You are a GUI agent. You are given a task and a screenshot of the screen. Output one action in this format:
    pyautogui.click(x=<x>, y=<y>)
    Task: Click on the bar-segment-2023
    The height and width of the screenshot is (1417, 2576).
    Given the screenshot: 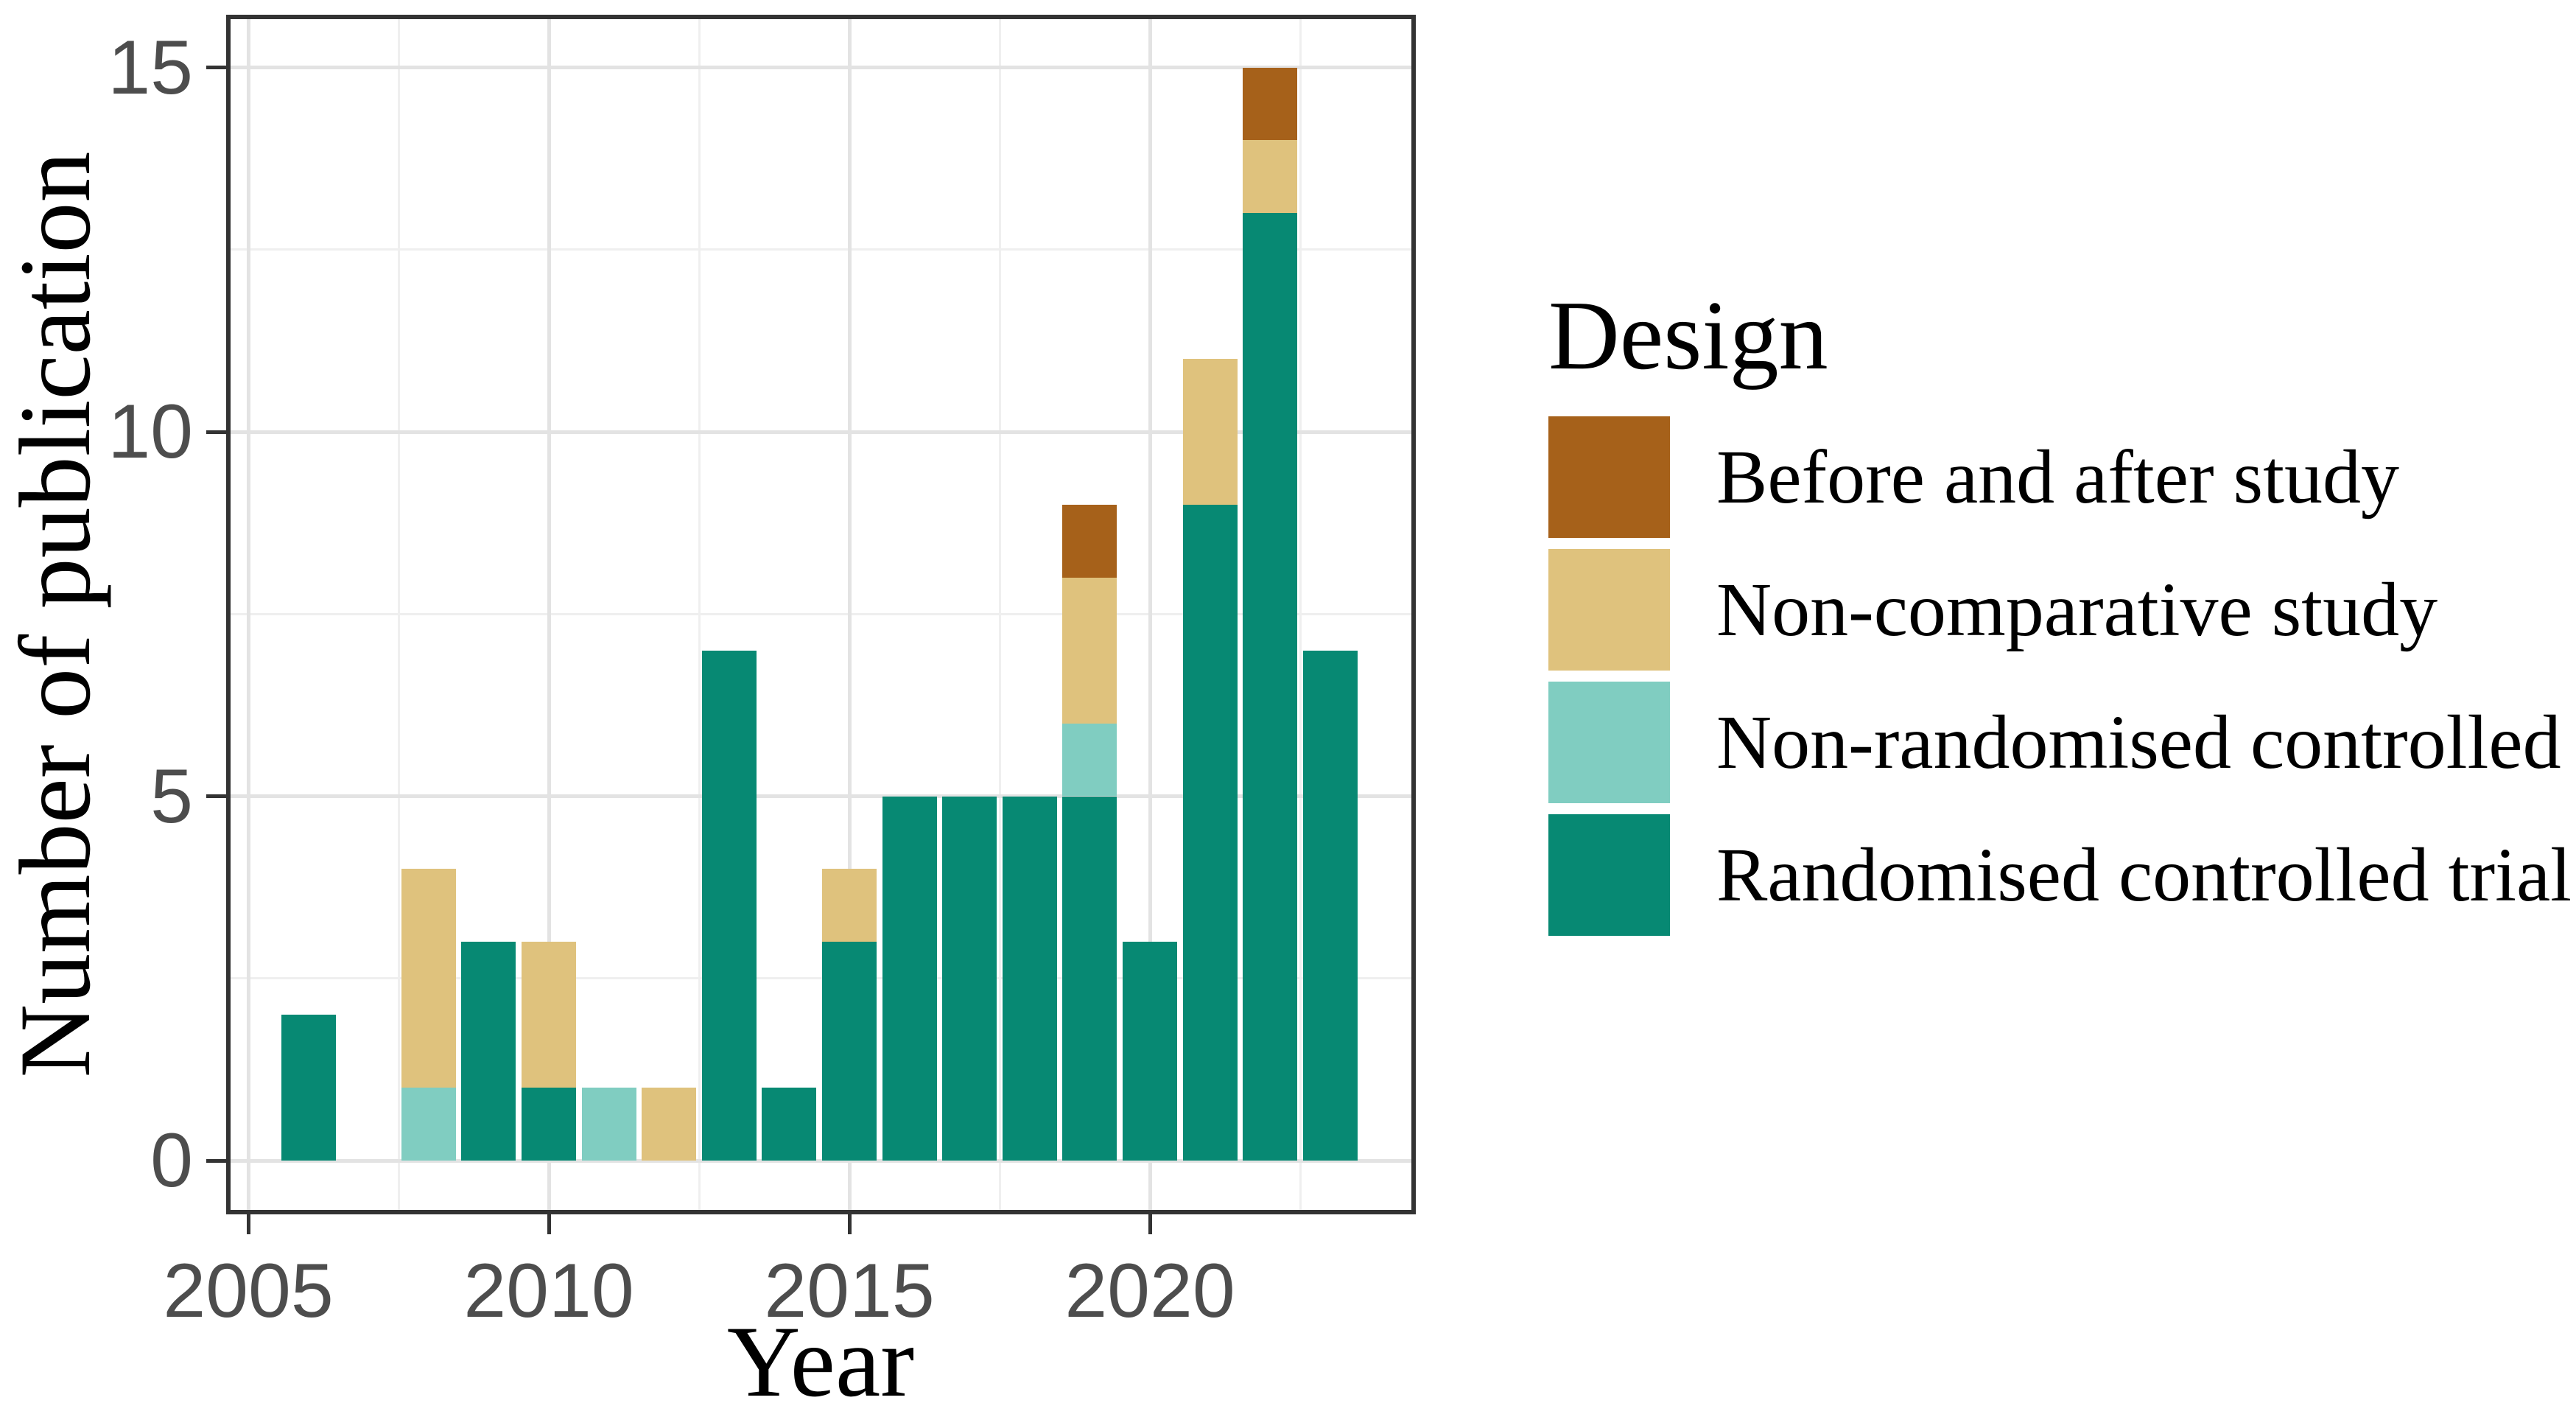 What is the action you would take?
    pyautogui.click(x=1330, y=905)
    